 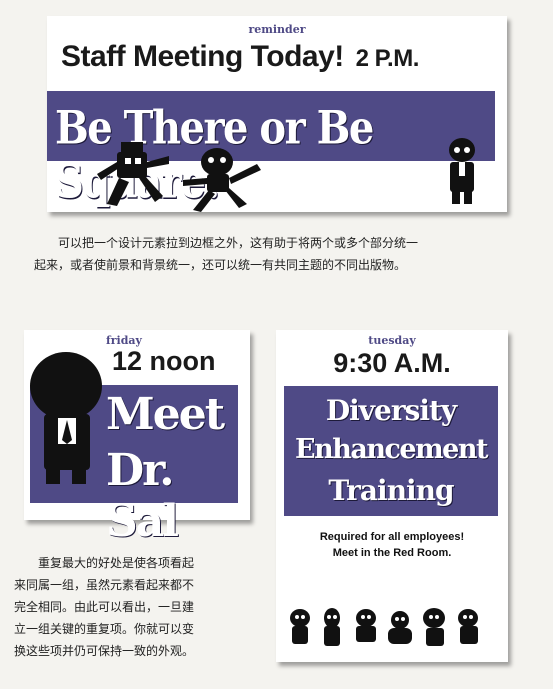 I want to click on caption-bottom-line3: 完全相同。由此可以看出，一旦建, so click(x=104, y=607).